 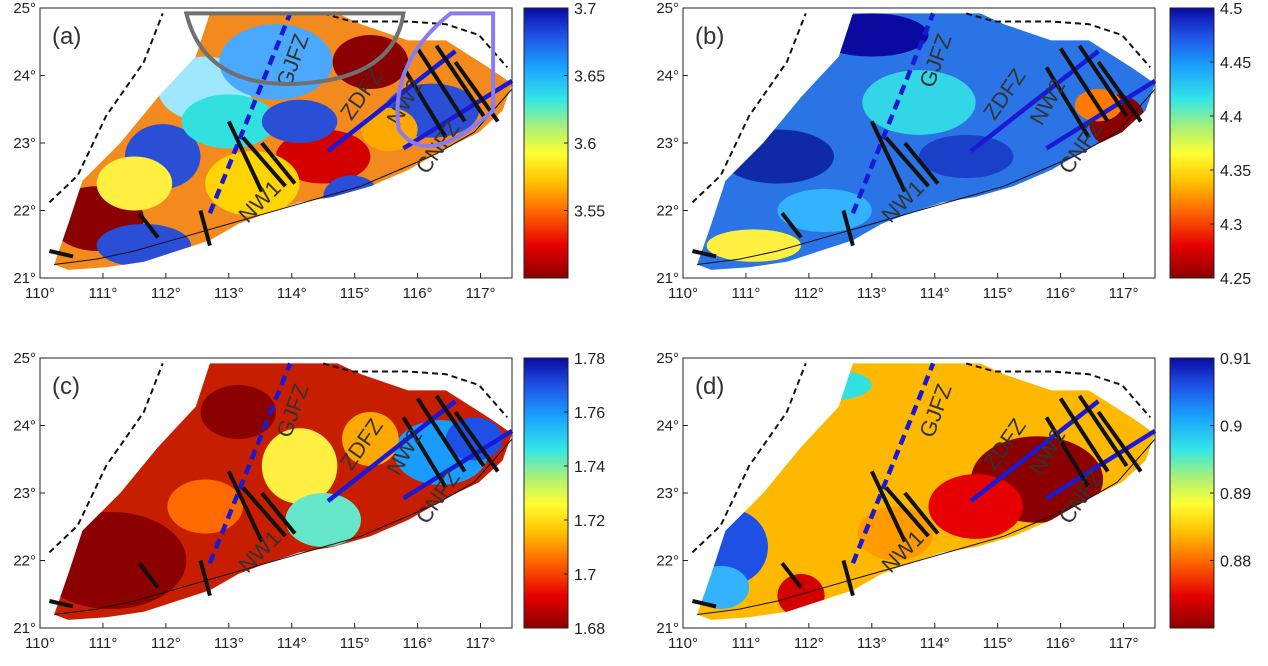 I want to click on colorbar-tick-label: 0.89, so click(x=1235, y=494).